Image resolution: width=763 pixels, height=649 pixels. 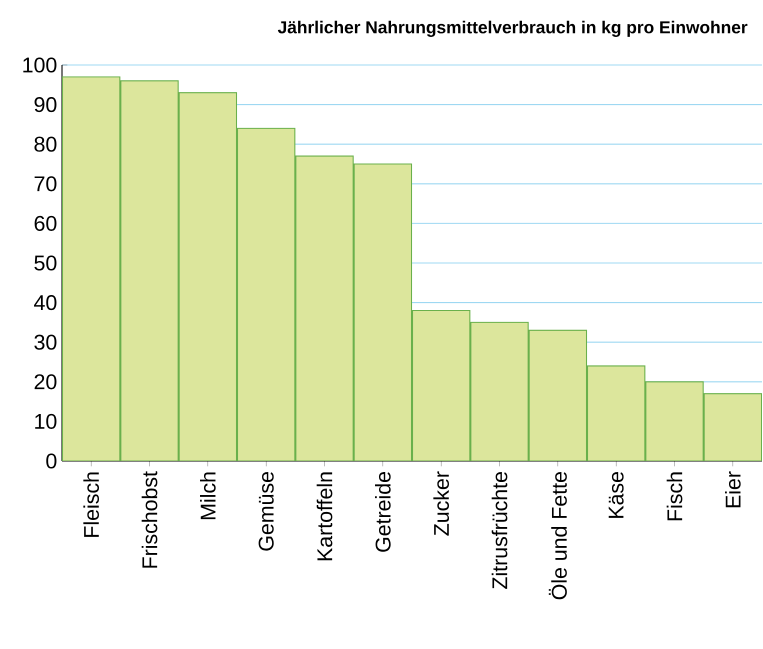 I want to click on x-tick-label: Zucker, so click(x=441, y=503).